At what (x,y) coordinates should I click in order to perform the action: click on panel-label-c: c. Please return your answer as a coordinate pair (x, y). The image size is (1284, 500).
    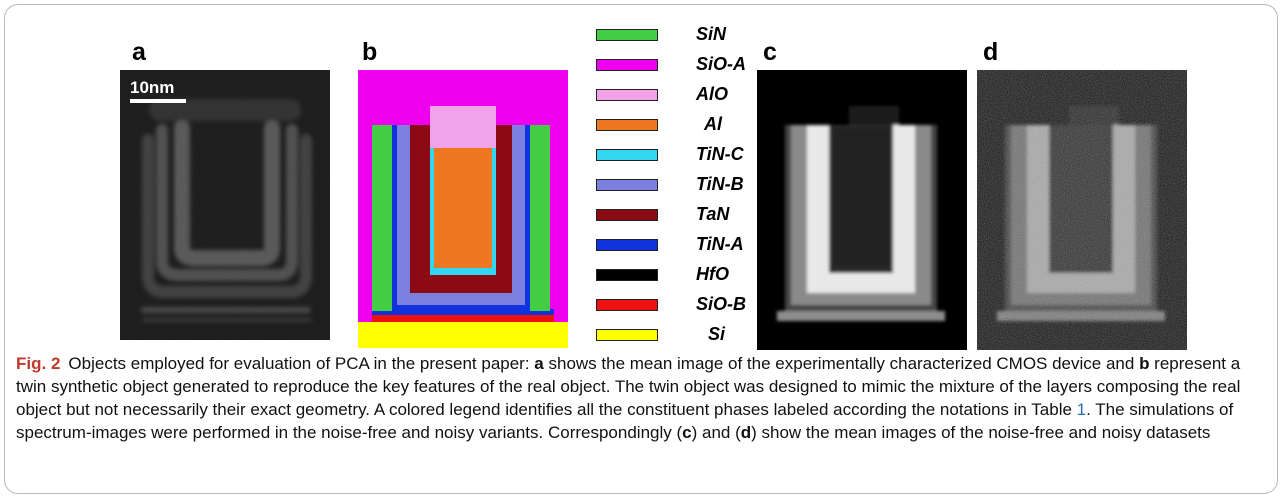
    Looking at the image, I should click on (770, 52).